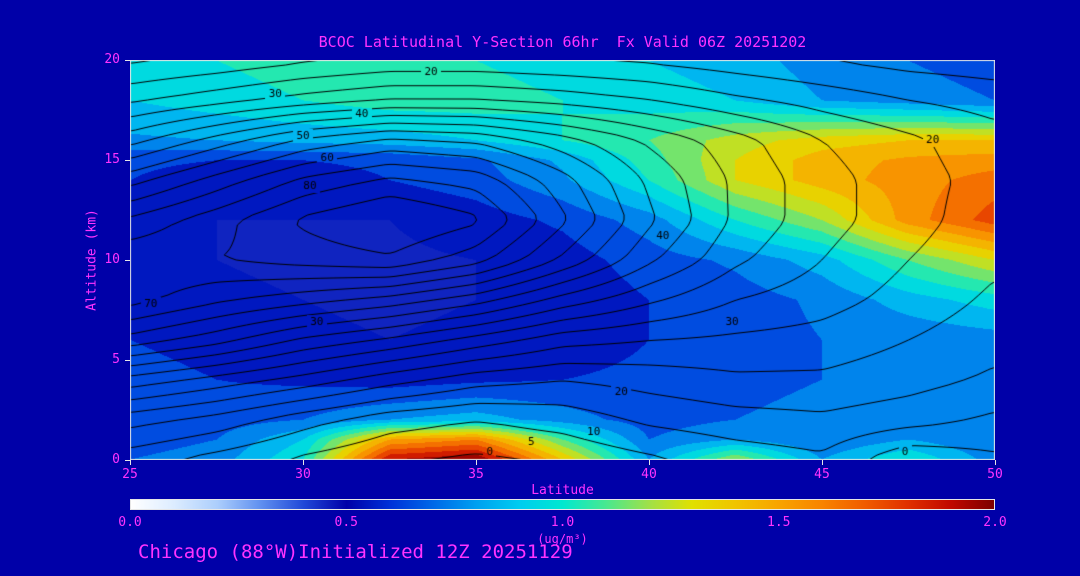 This screenshot has width=1080, height=576. What do you see at coordinates (476, 474) in the screenshot?
I see `x-tick-label: 35` at bounding box center [476, 474].